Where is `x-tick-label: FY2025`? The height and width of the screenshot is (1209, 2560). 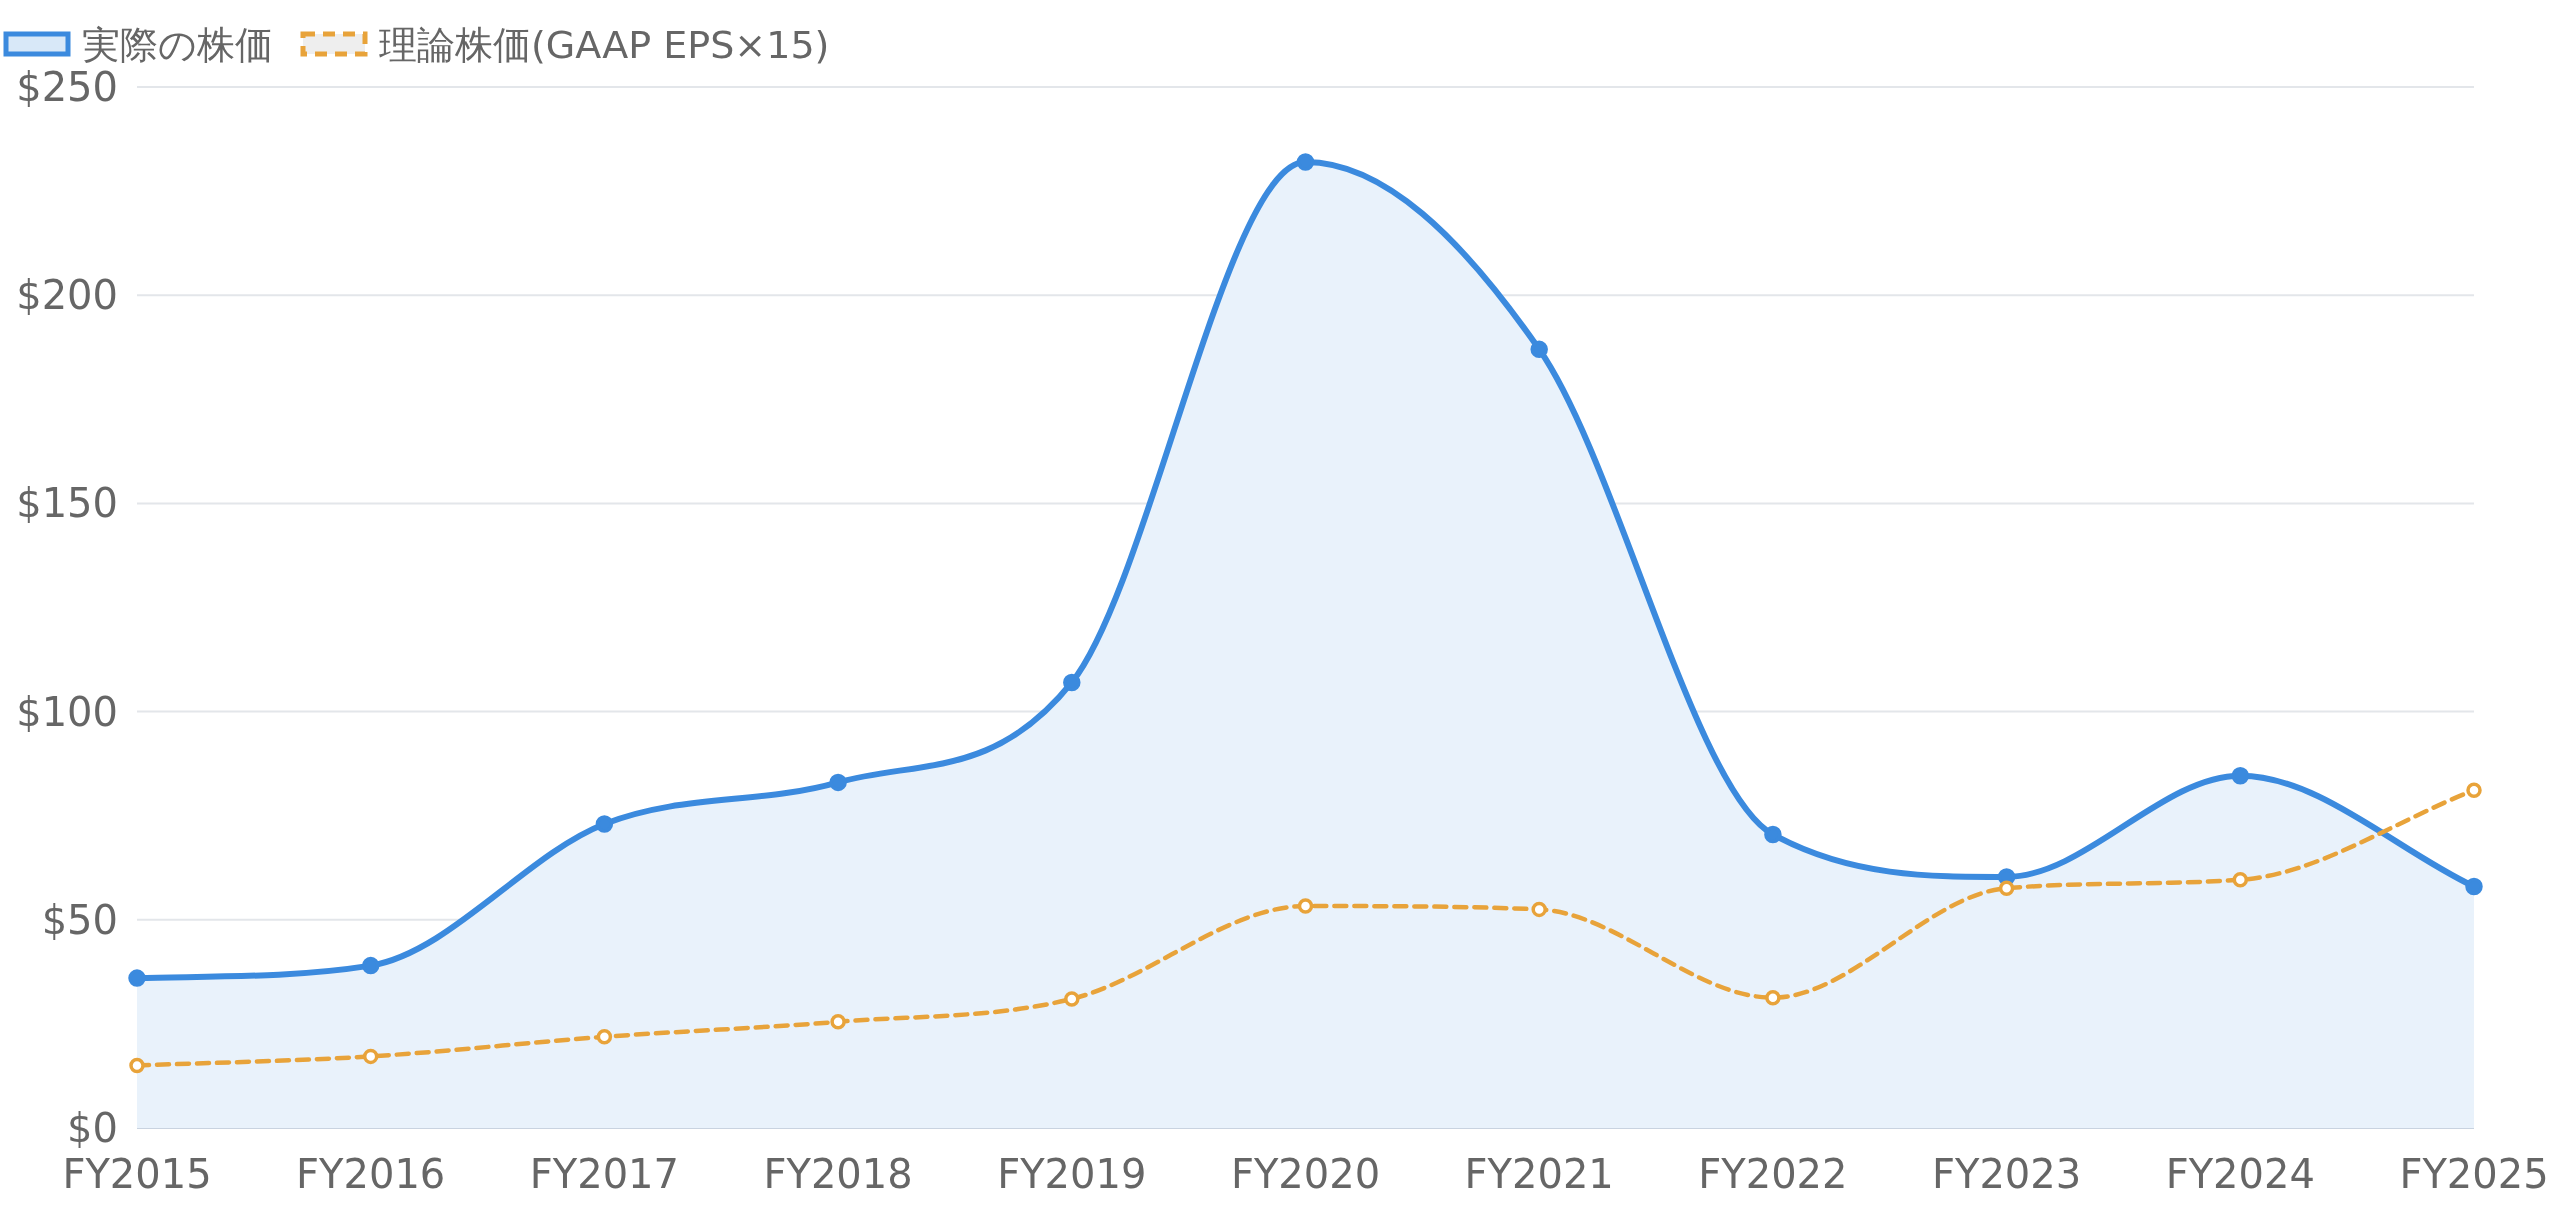
x-tick-label: FY2025 is located at coordinates (2474, 1174).